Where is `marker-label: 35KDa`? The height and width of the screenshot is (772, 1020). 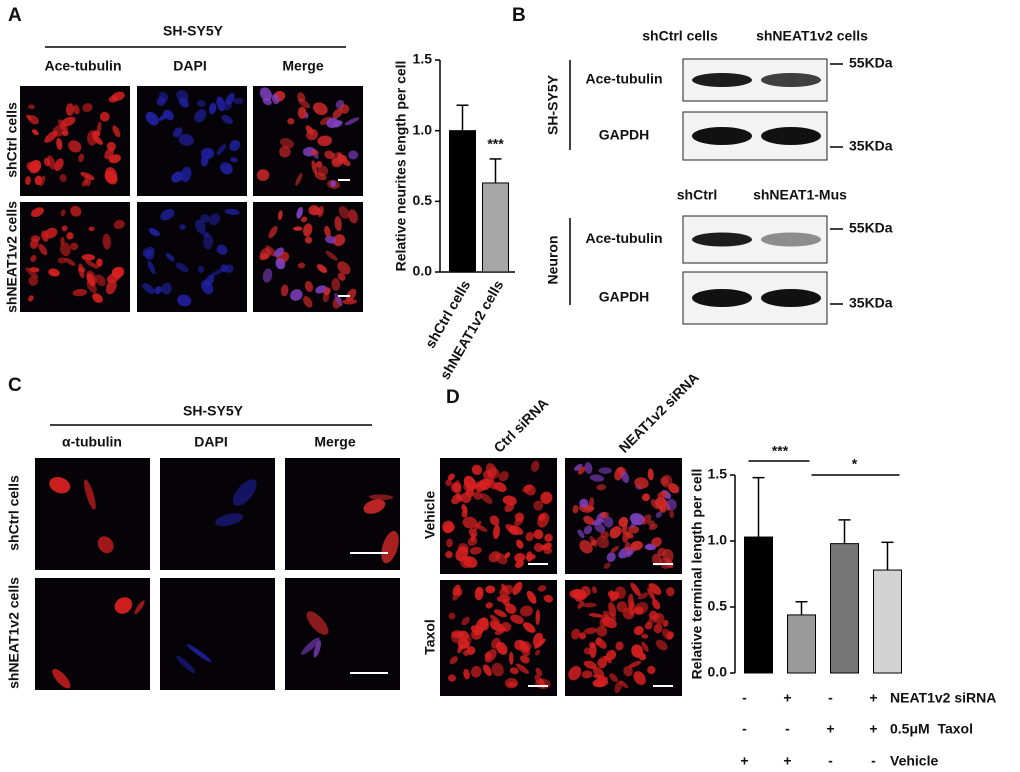 marker-label: 35KDa is located at coordinates (871, 146).